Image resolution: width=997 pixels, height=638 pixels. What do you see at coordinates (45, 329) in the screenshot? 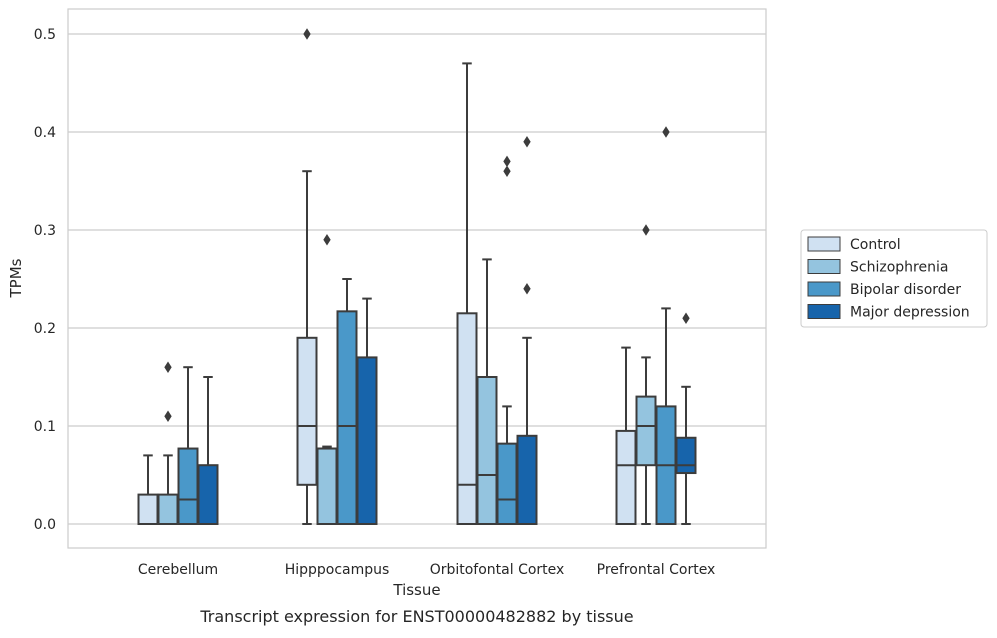
I see `y-tick-label: 0.2` at bounding box center [45, 329].